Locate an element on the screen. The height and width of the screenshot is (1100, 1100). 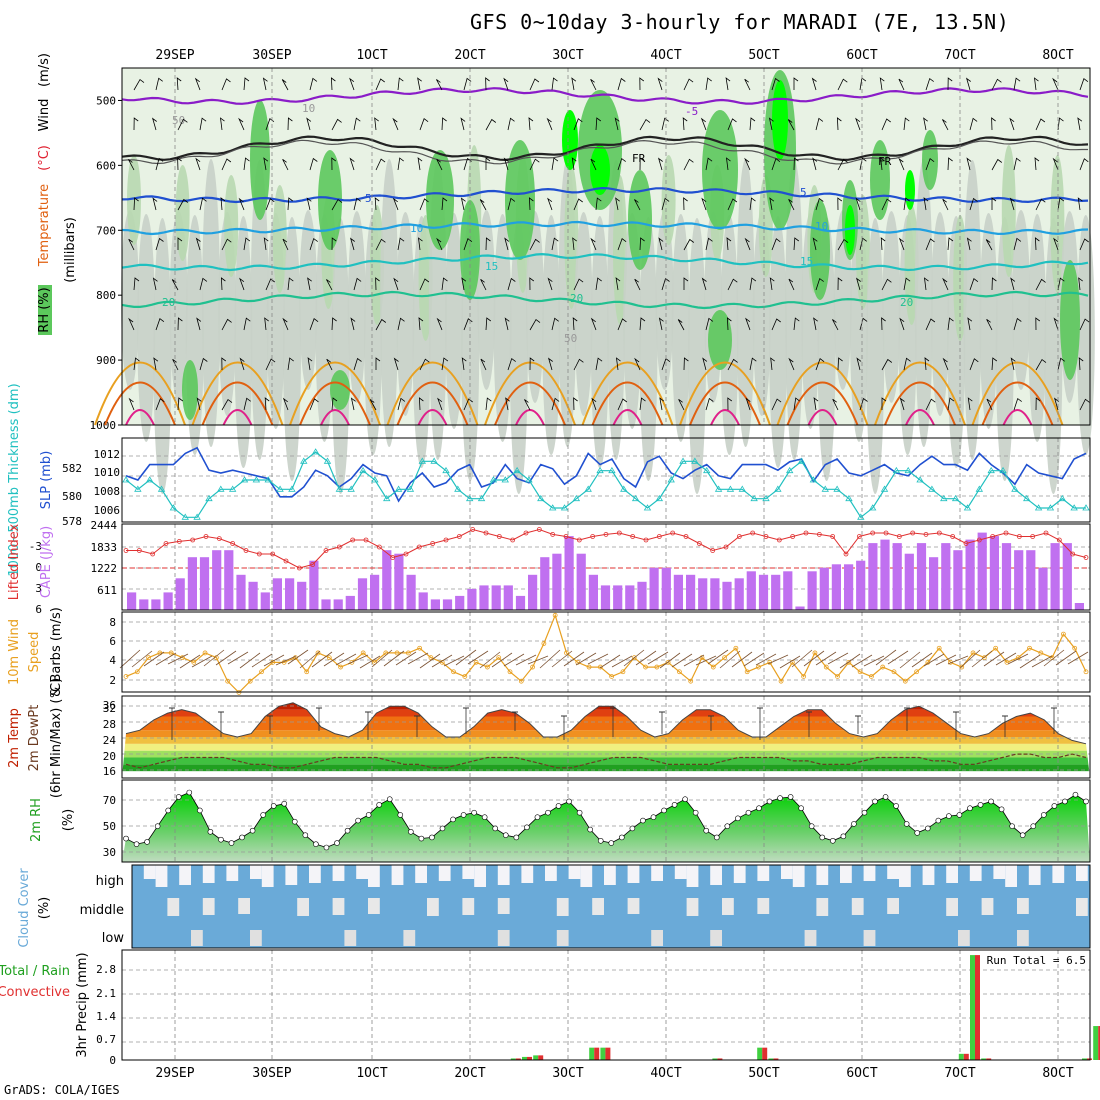
ylabel-rh: RH (%) is located at coordinates (44, 309).